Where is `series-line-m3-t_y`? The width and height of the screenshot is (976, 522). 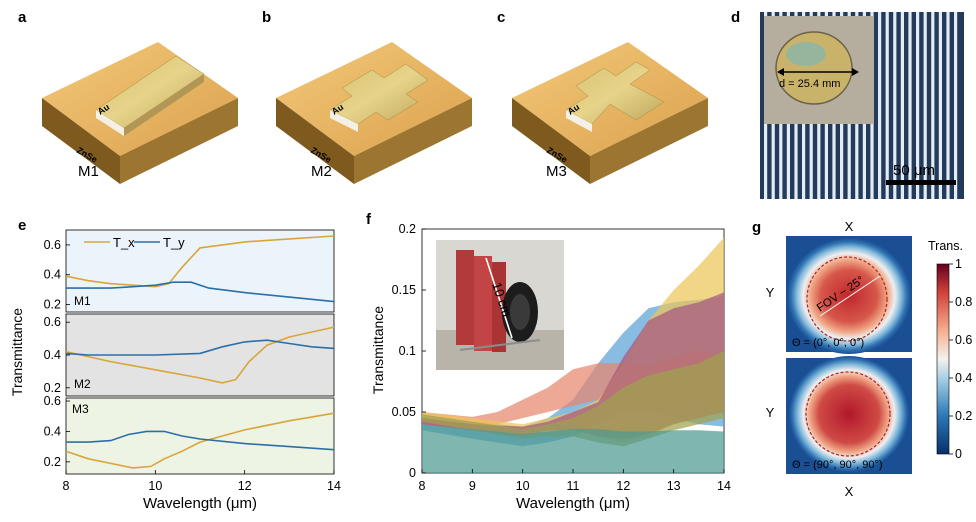 series-line-m3-t_y is located at coordinates (200, 440).